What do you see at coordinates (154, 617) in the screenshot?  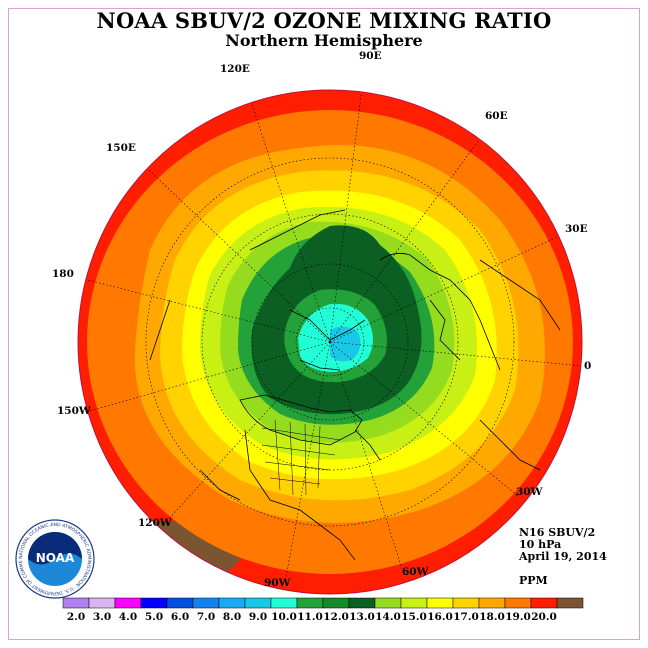 I see `colorbar-label: 5.0` at bounding box center [154, 617].